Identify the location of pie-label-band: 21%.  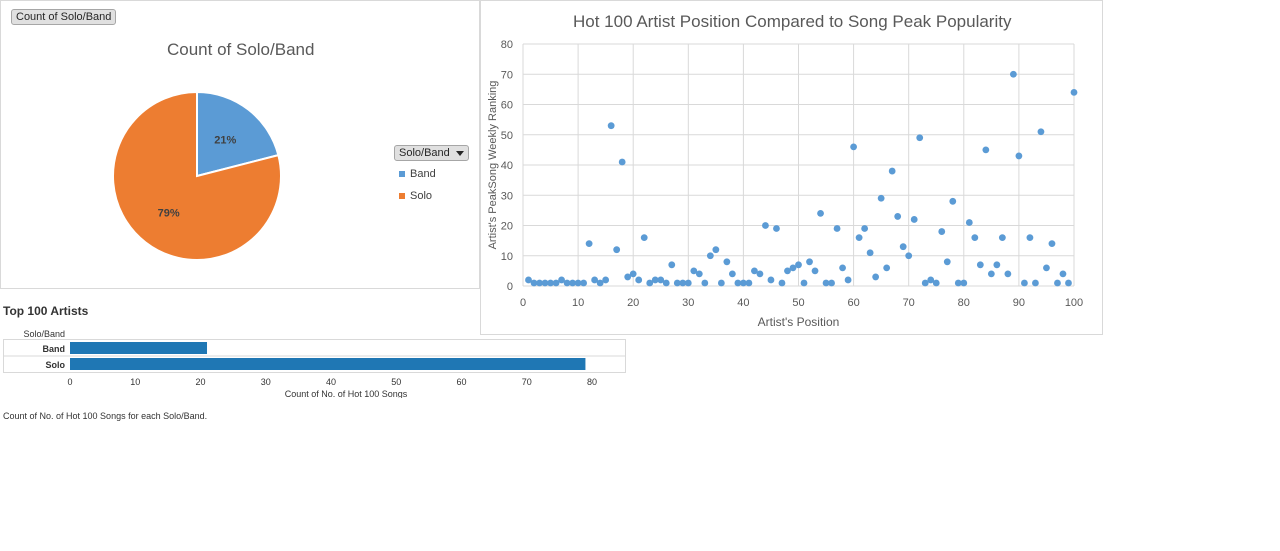
(225, 140).